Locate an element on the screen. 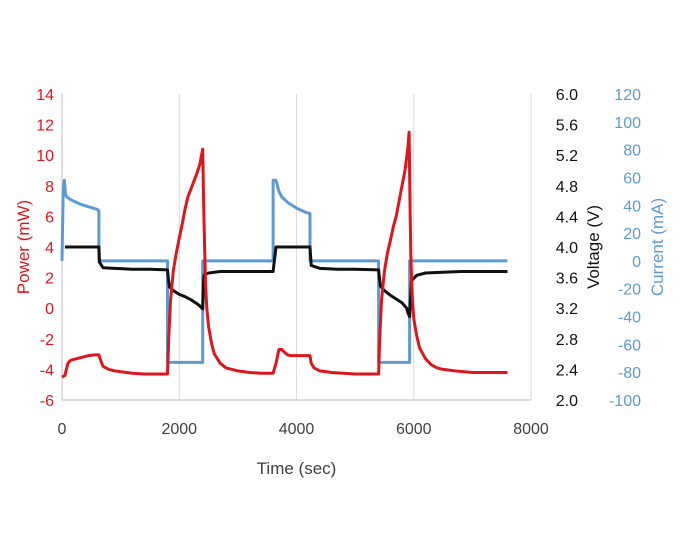 This screenshot has width=680, height=540. y-tick-label-voltage: 4.4 is located at coordinates (567, 217).